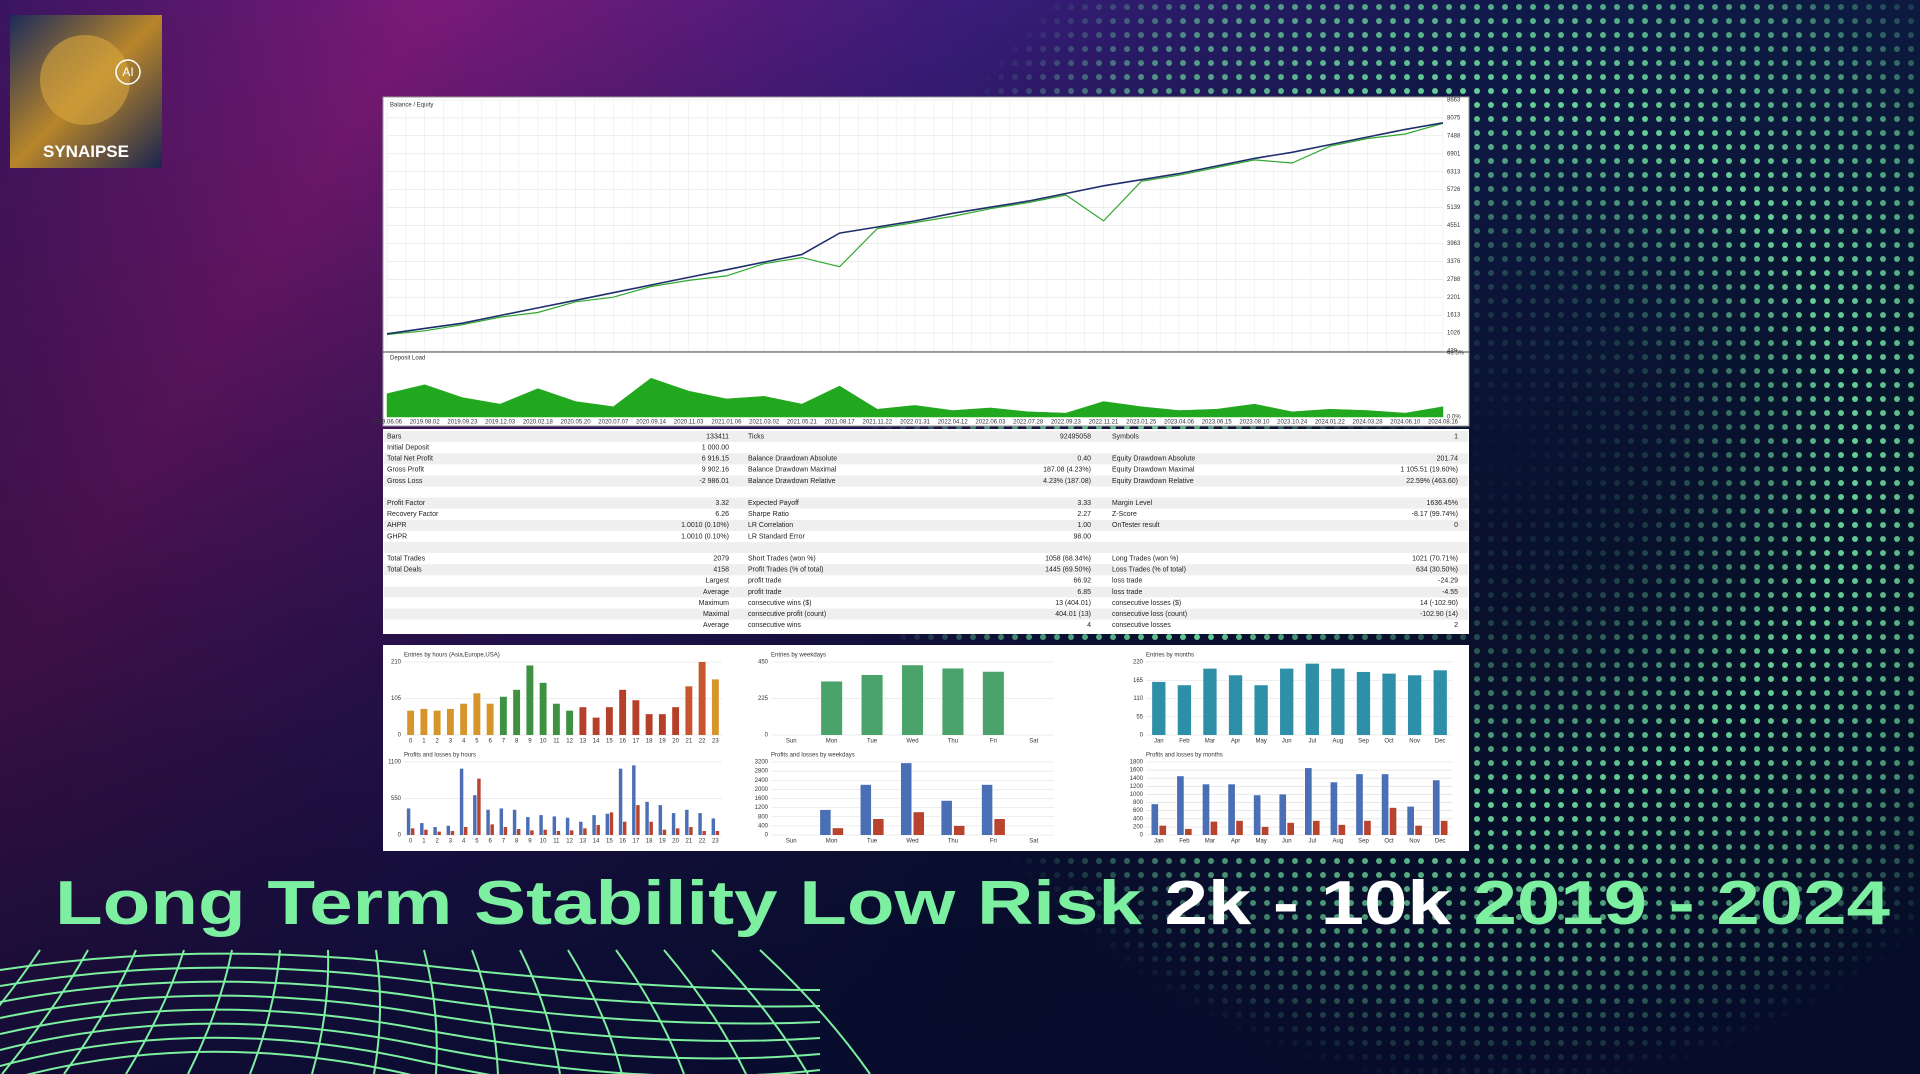 The height and width of the screenshot is (1074, 1920). Describe the element at coordinates (1454, 316) in the screenshot. I see `y-tick-label: 1613` at that location.